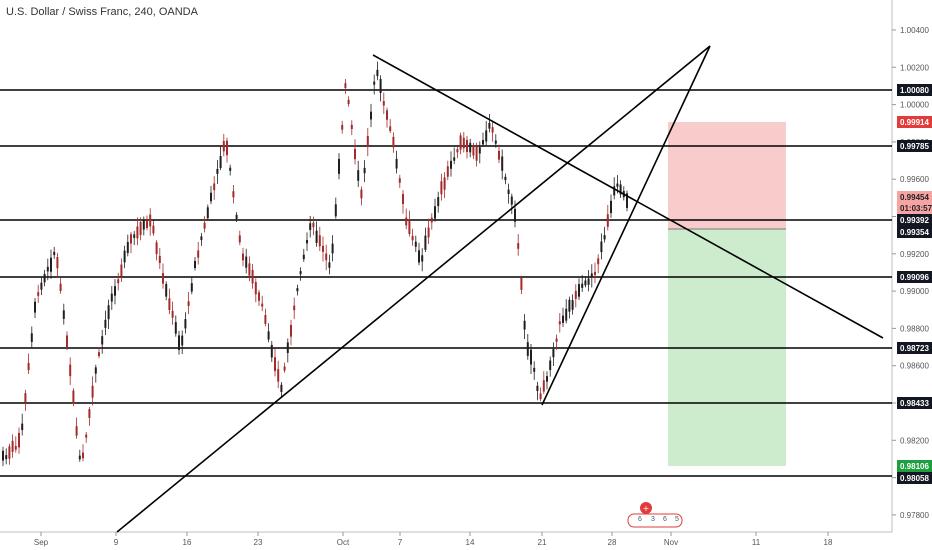 The width and height of the screenshot is (932, 550). I want to click on date-tick-label: Sep, so click(41, 542).